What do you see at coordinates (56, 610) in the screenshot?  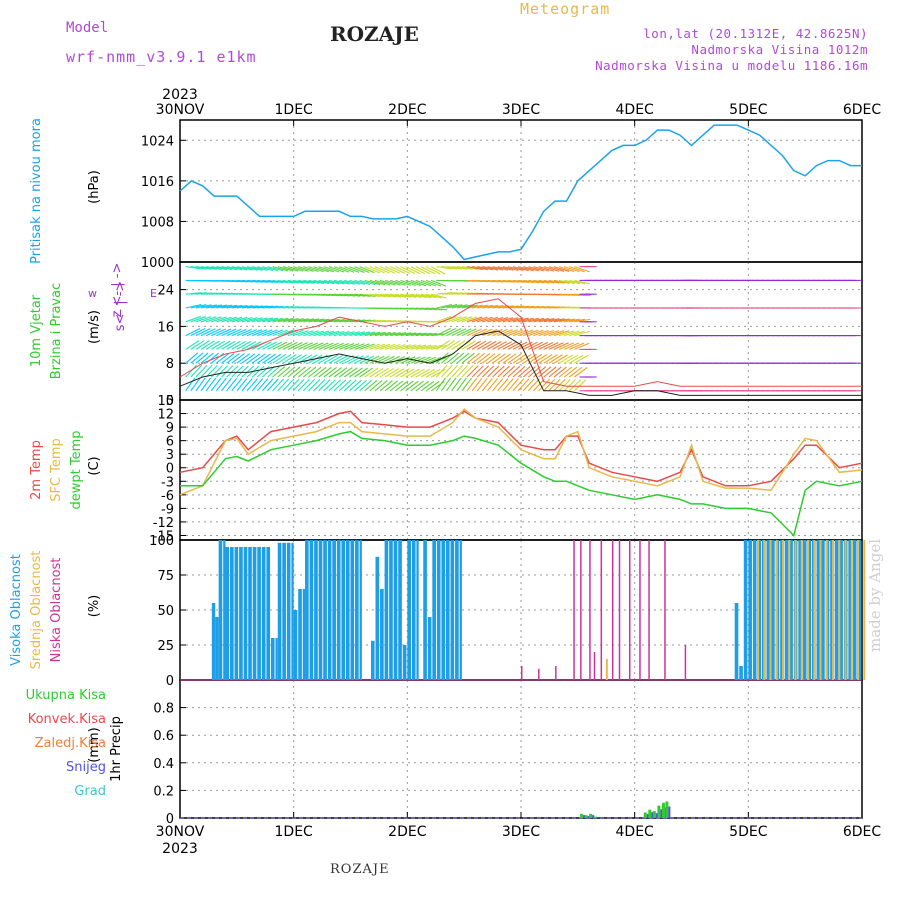 I see `low-cloud-label: Niska Oblacnost` at bounding box center [56, 610].